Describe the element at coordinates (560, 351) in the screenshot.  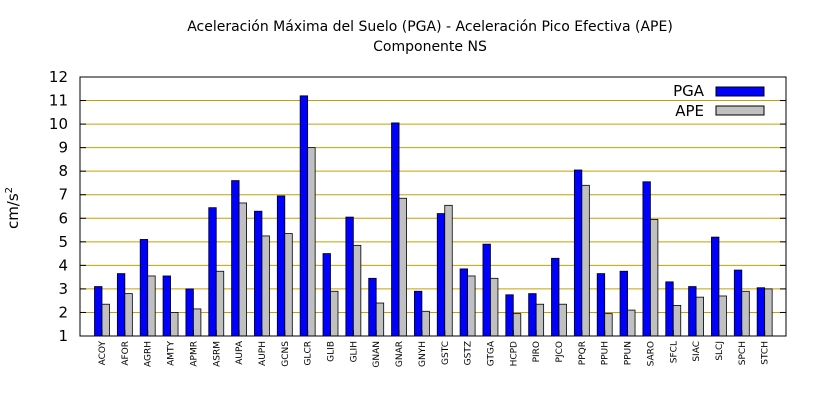
I see `x-tick-label: PJCO` at that location.